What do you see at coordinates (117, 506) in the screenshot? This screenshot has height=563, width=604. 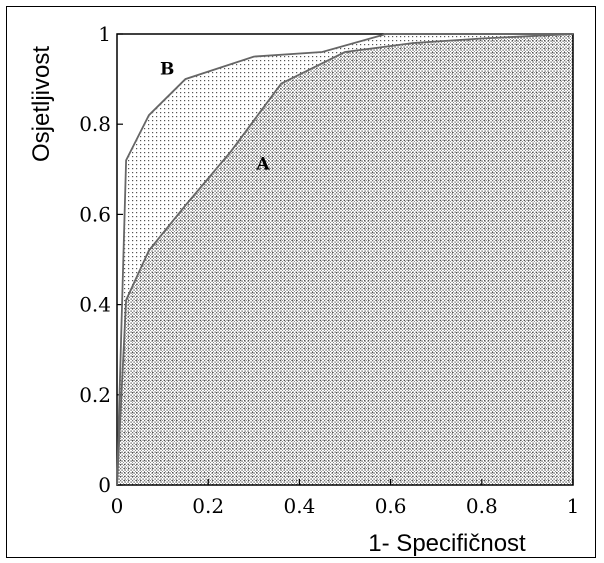 I see `x-tick-label: 0` at bounding box center [117, 506].